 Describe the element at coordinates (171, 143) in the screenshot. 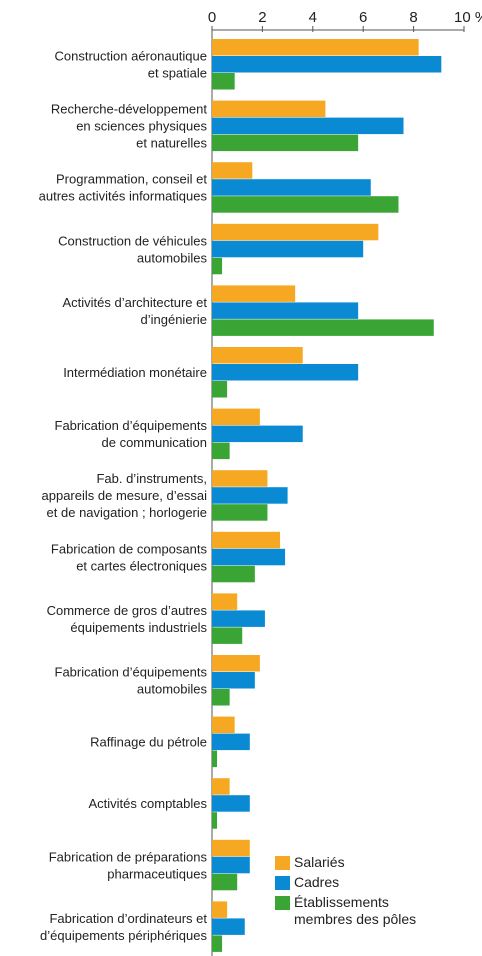

I see `category-label: et naturelles` at that location.